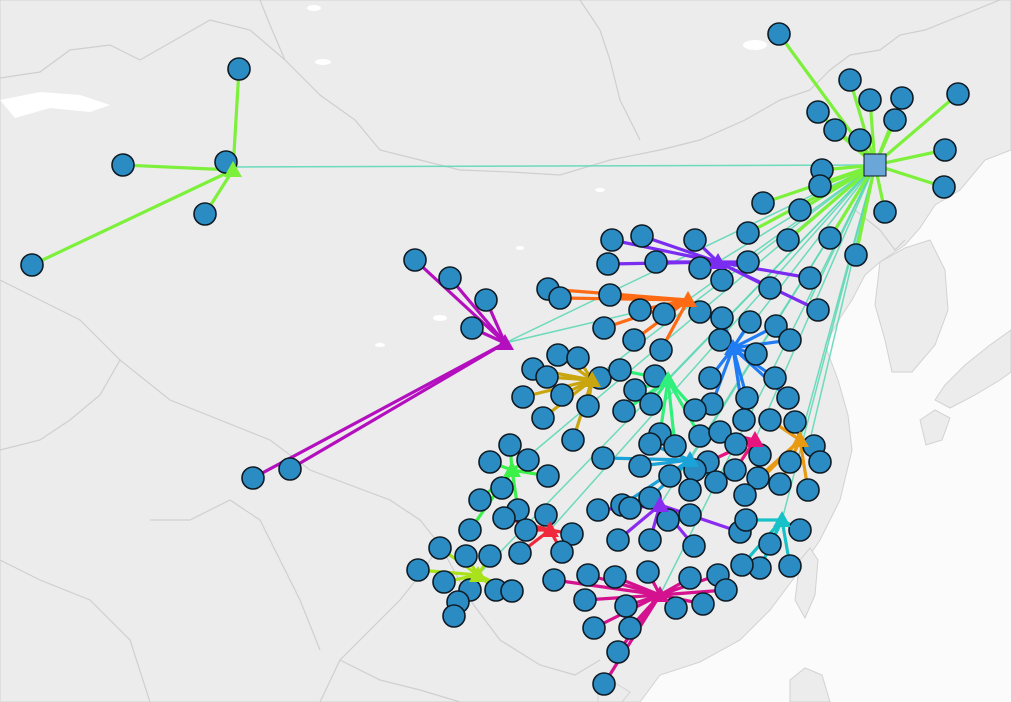  What do you see at coordinates (660, 504) in the screenshot?
I see `hub-marker-south-violet` at bounding box center [660, 504].